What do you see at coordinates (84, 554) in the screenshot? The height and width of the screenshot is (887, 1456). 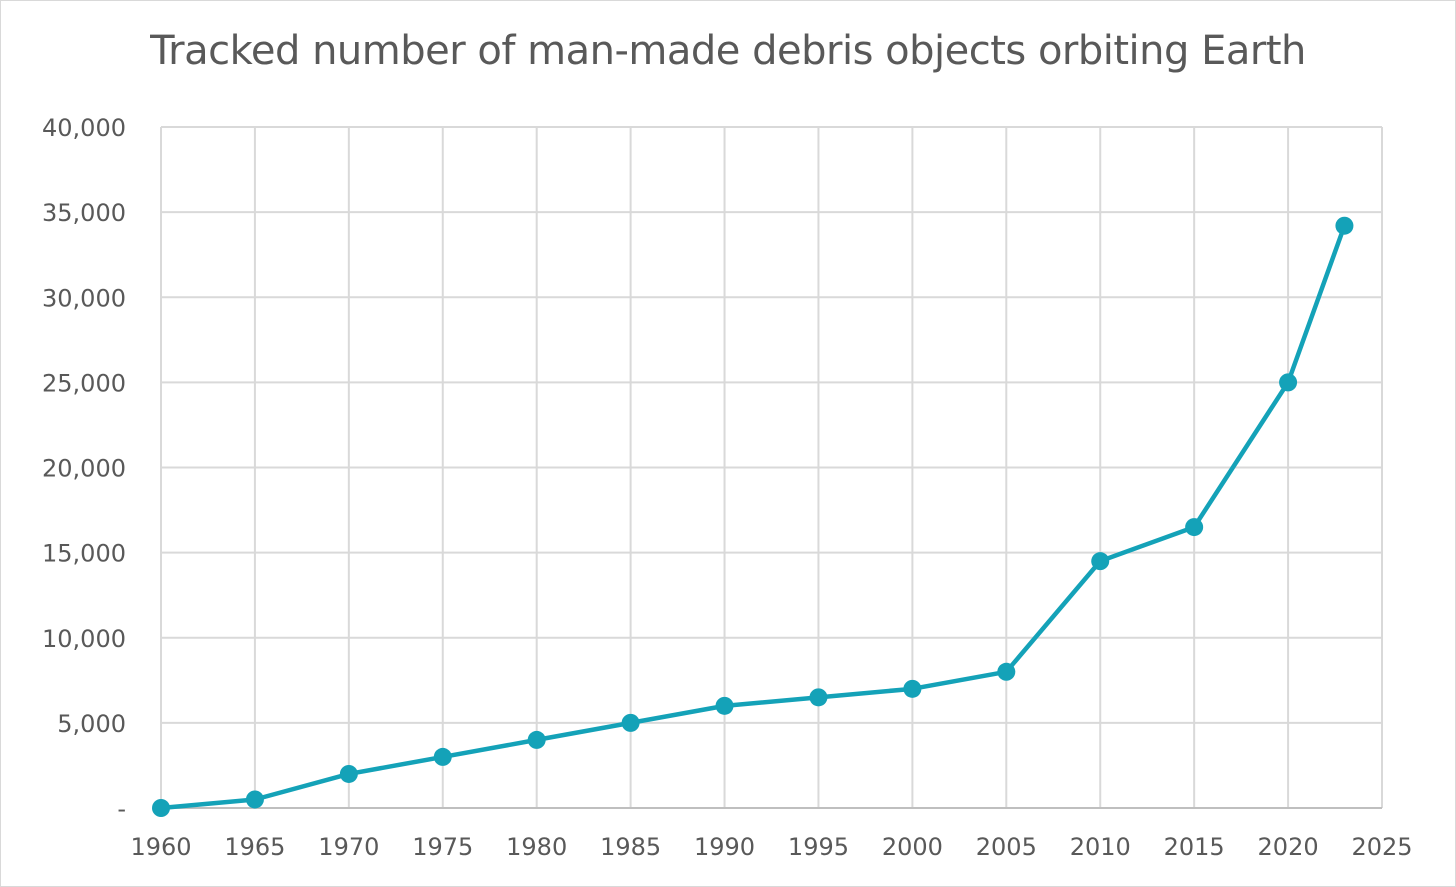 I see `y-tick-label: 15,000` at bounding box center [84, 554].